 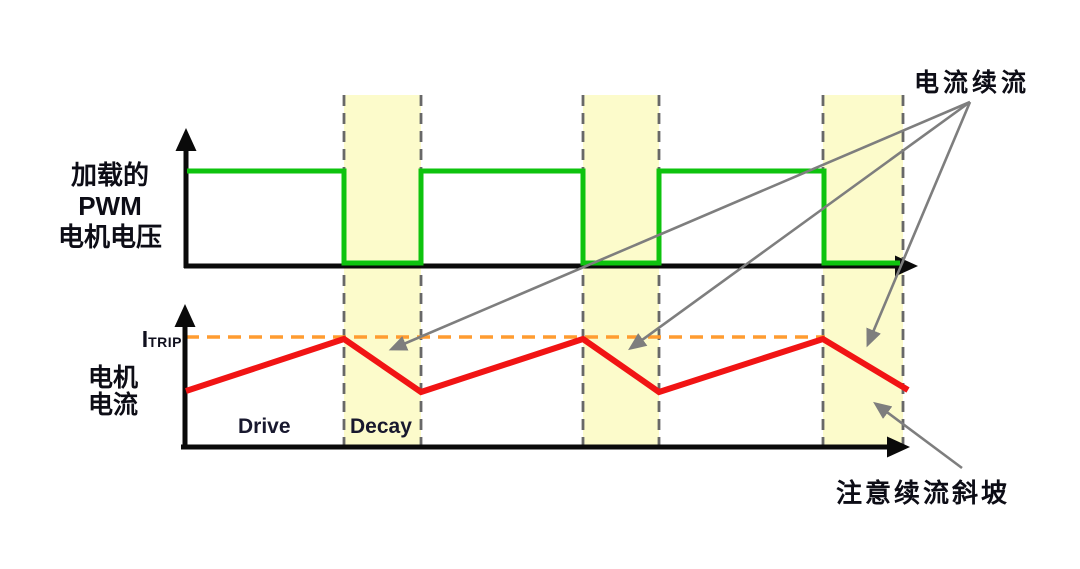 I want to click on pwm-voltage-axis-label-line3: 电机电压, so click(x=109, y=237).